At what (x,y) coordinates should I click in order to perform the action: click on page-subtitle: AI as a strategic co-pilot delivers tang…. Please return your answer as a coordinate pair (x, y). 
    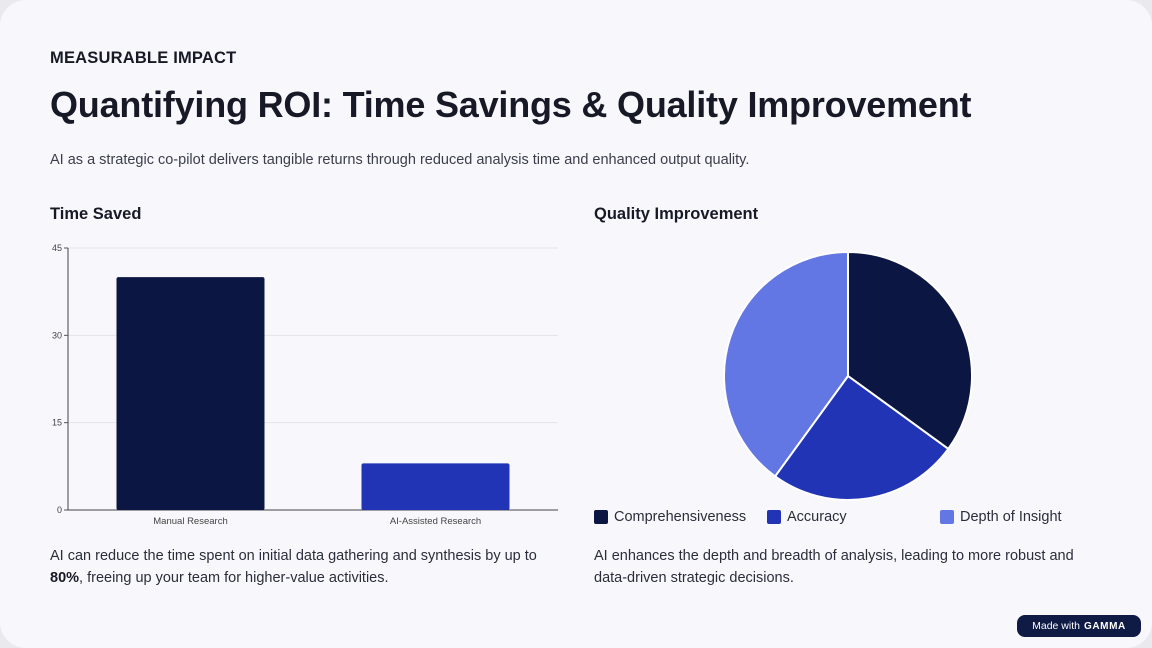
    Looking at the image, I should click on (400, 160).